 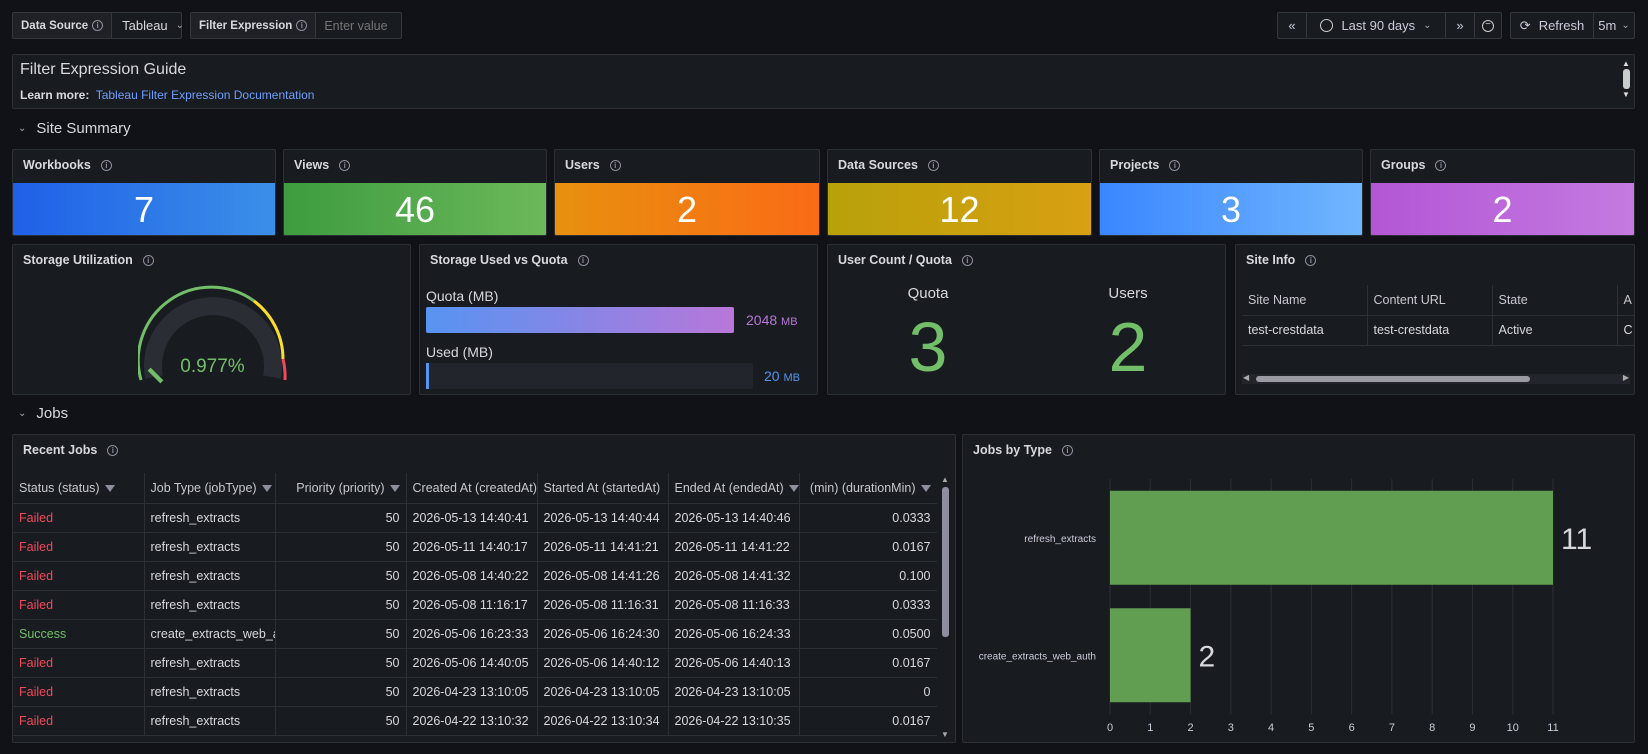 I want to click on x-tick-label: 4, so click(x=1271, y=728).